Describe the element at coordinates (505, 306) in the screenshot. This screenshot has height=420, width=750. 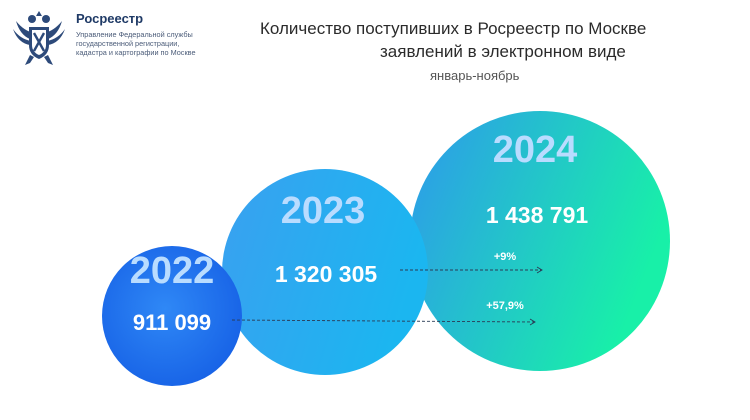
I see `growth-label: +57,9%` at that location.